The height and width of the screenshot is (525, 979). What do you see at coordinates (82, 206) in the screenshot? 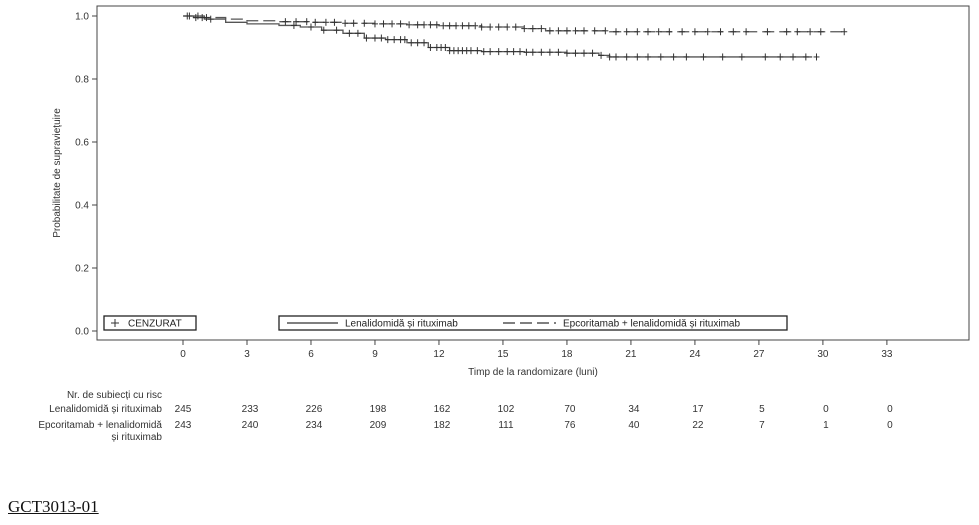
I see `y-tick-label: 0.4` at bounding box center [82, 206].